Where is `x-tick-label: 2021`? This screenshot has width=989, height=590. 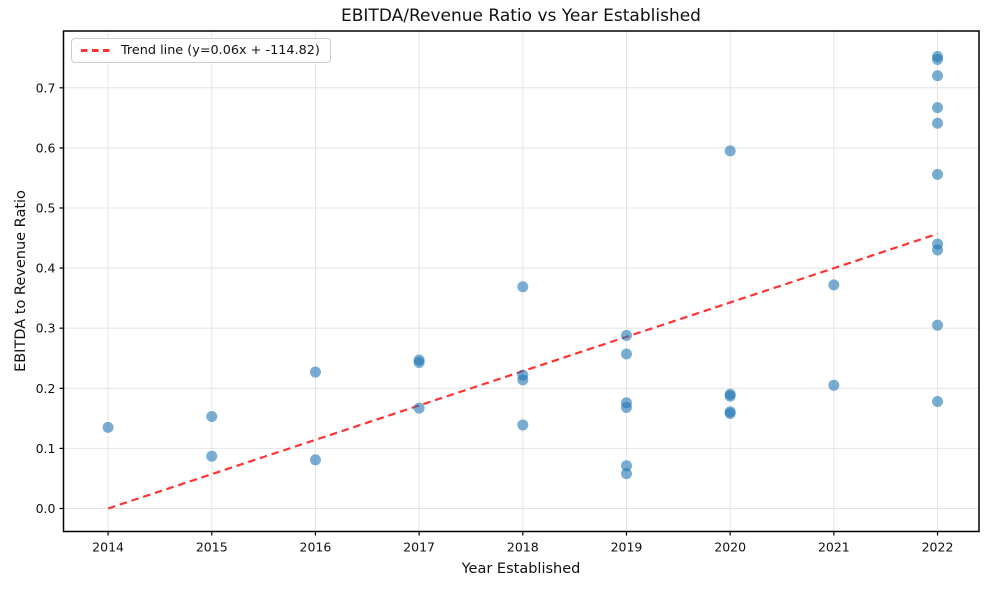
x-tick-label: 2021 is located at coordinates (834, 547).